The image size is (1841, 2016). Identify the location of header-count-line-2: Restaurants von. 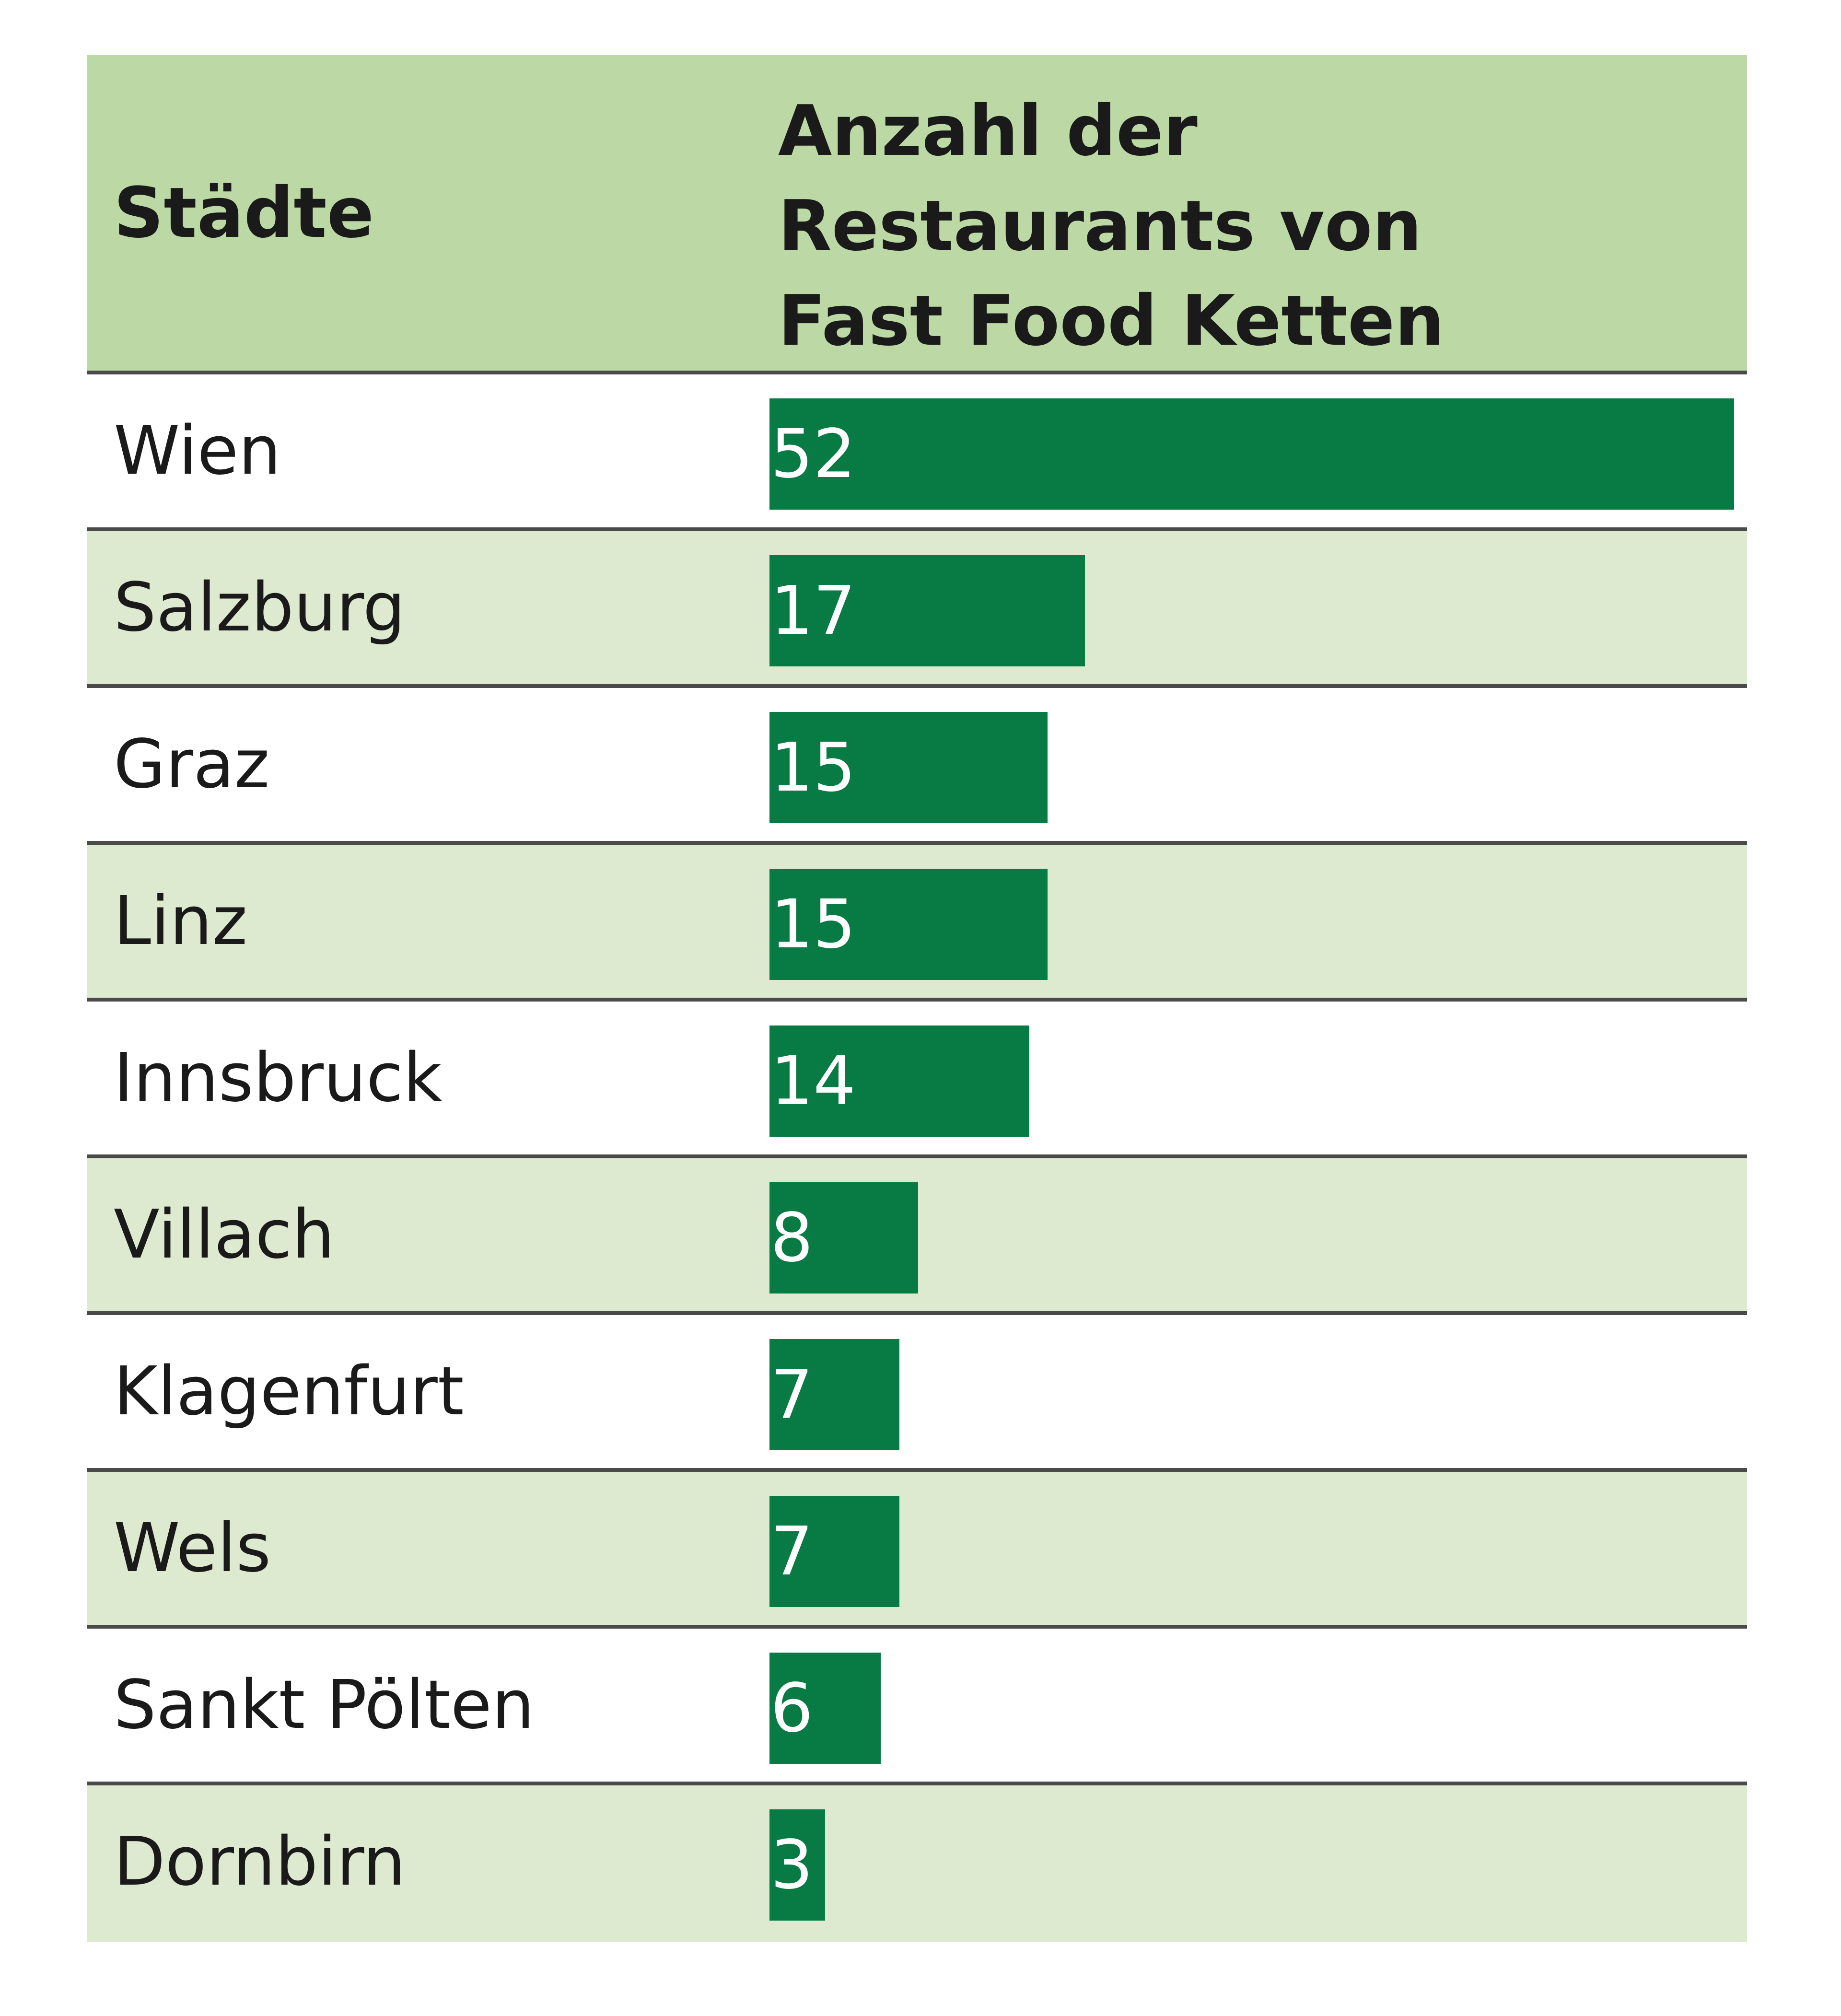
(1100, 226).